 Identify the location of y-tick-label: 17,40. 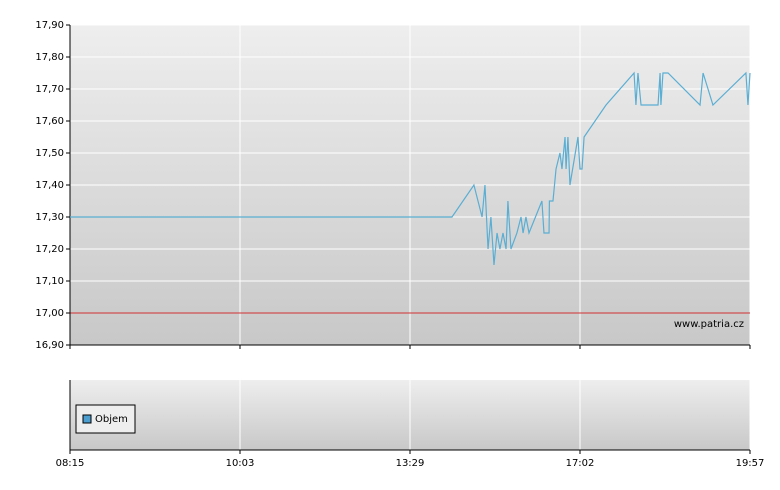
(49, 185).